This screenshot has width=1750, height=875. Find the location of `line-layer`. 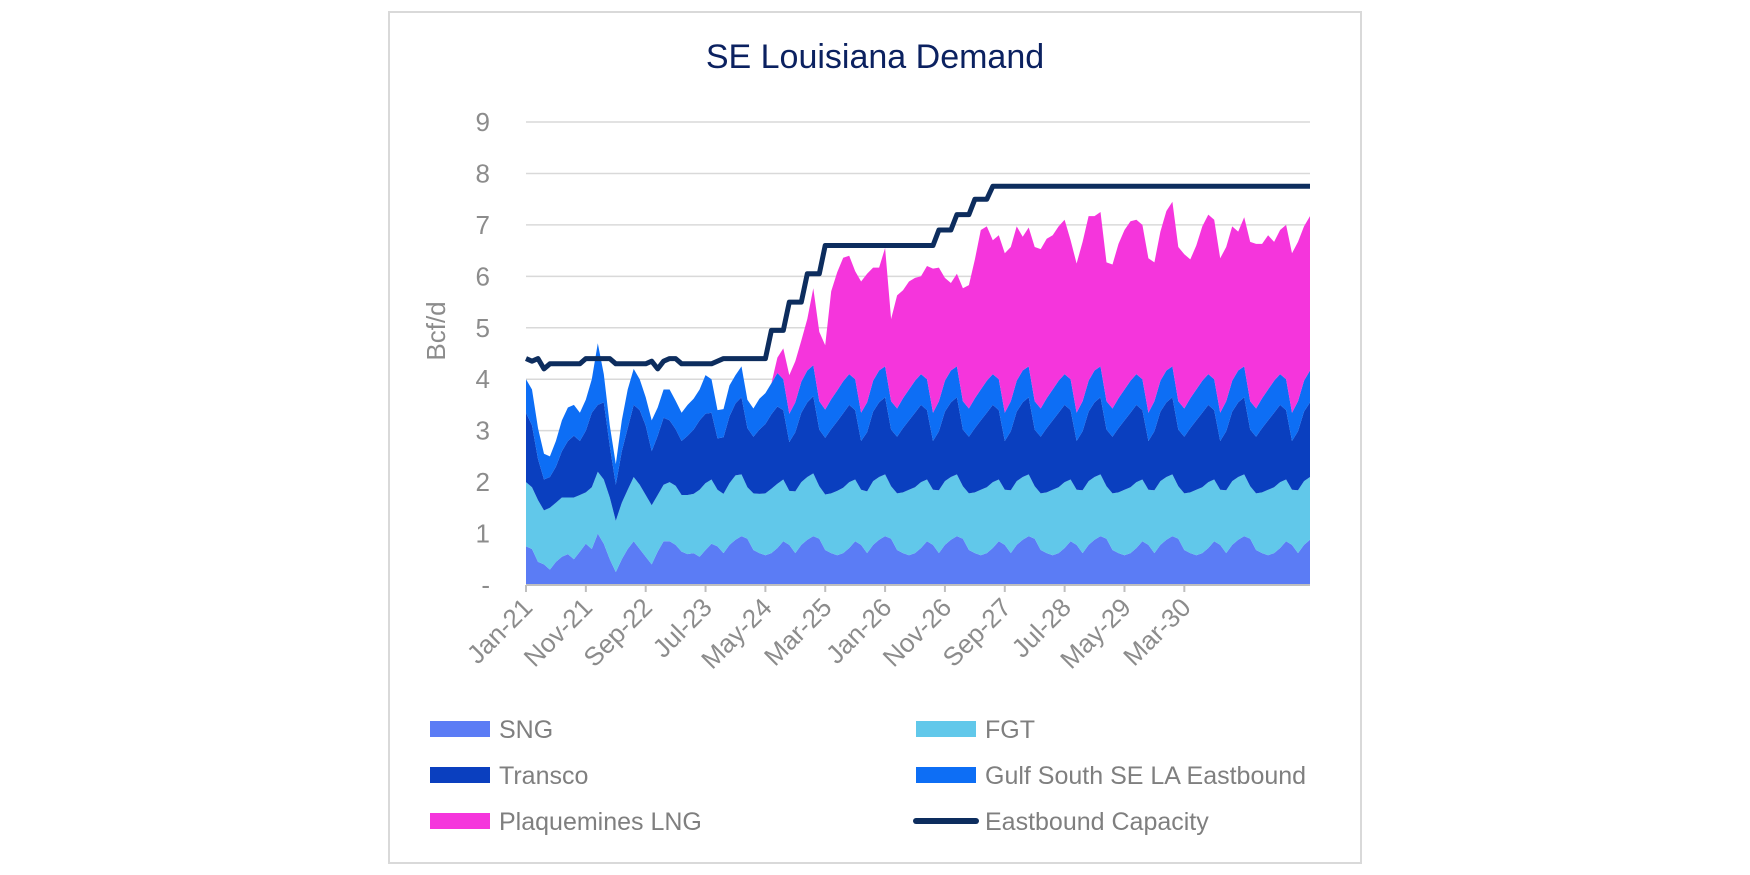

line-layer is located at coordinates (917, 277).